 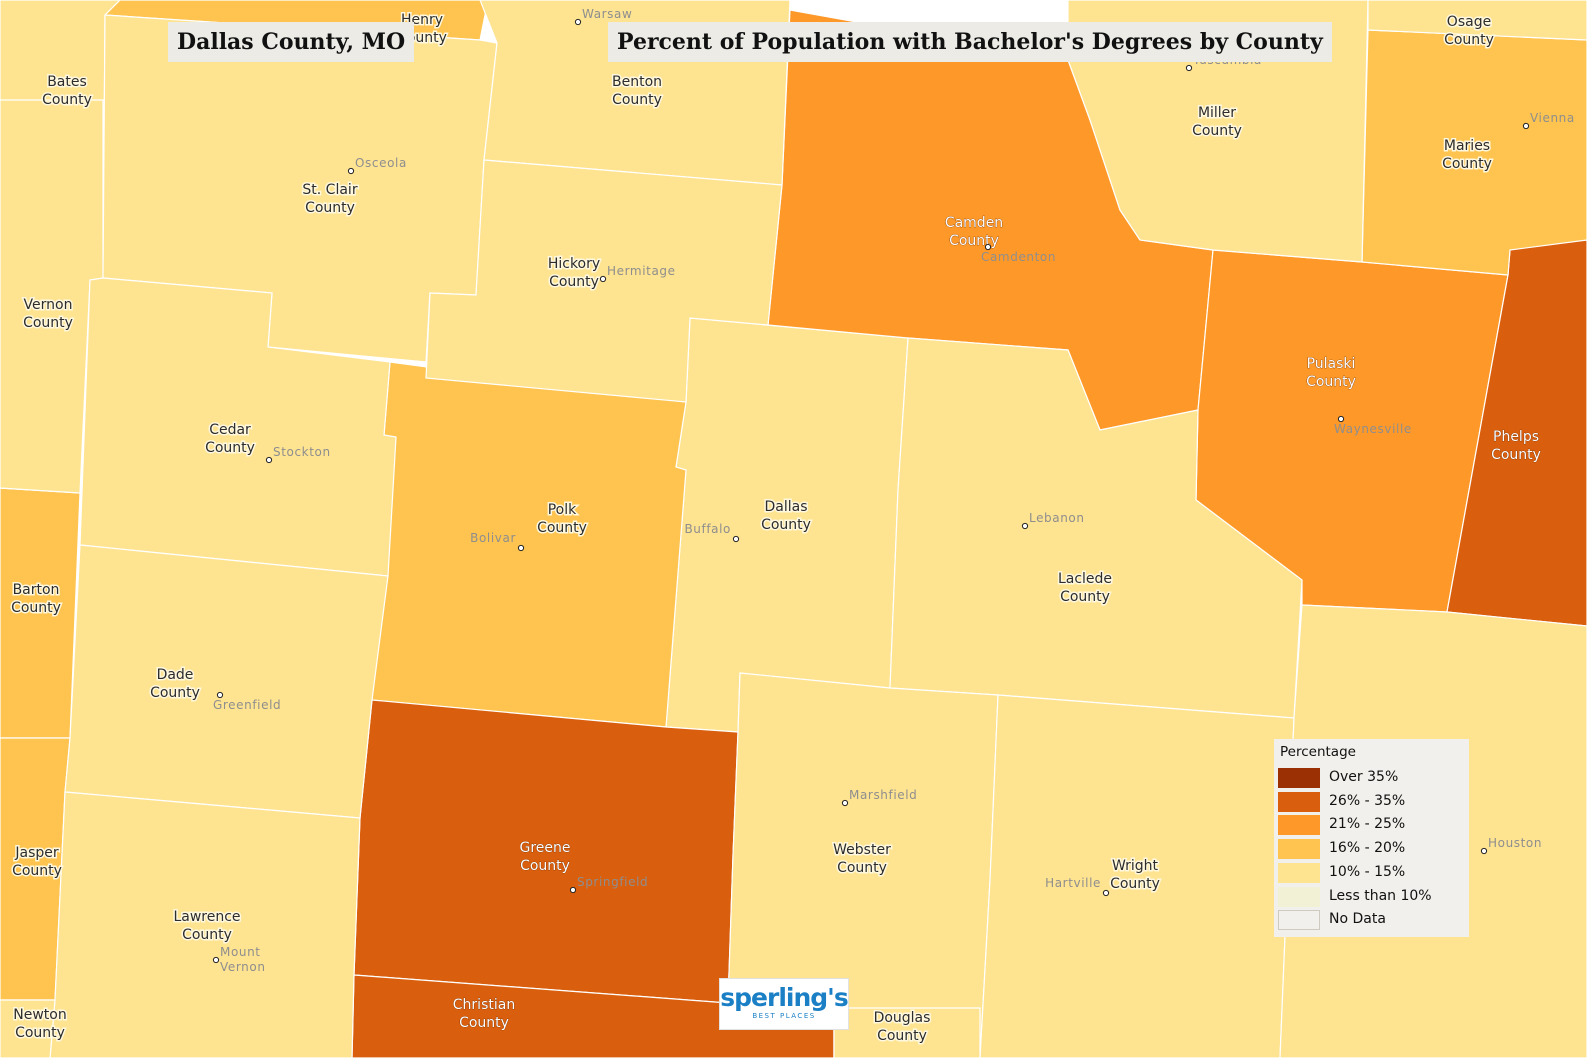 What do you see at coordinates (238, 959) in the screenshot?
I see `city-mount-vernon: Mount Vernon` at bounding box center [238, 959].